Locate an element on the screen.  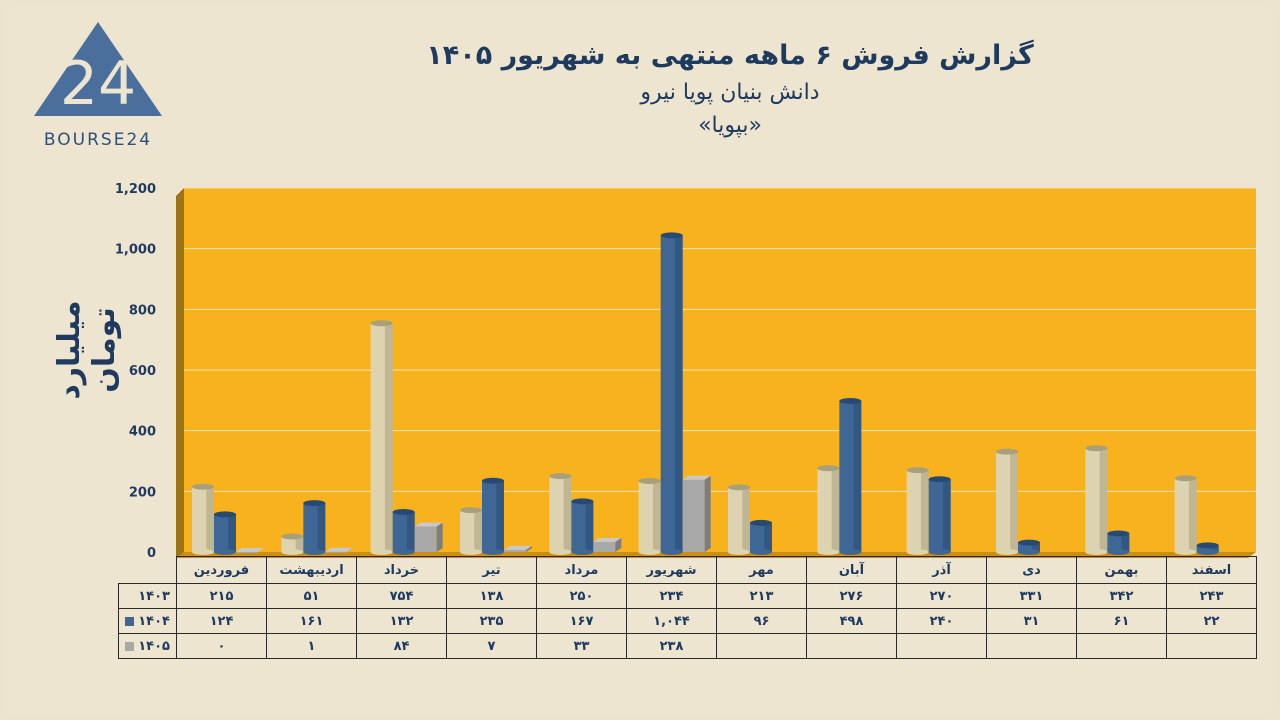
table-cell: ۷۵۴ is located at coordinates (401, 596).